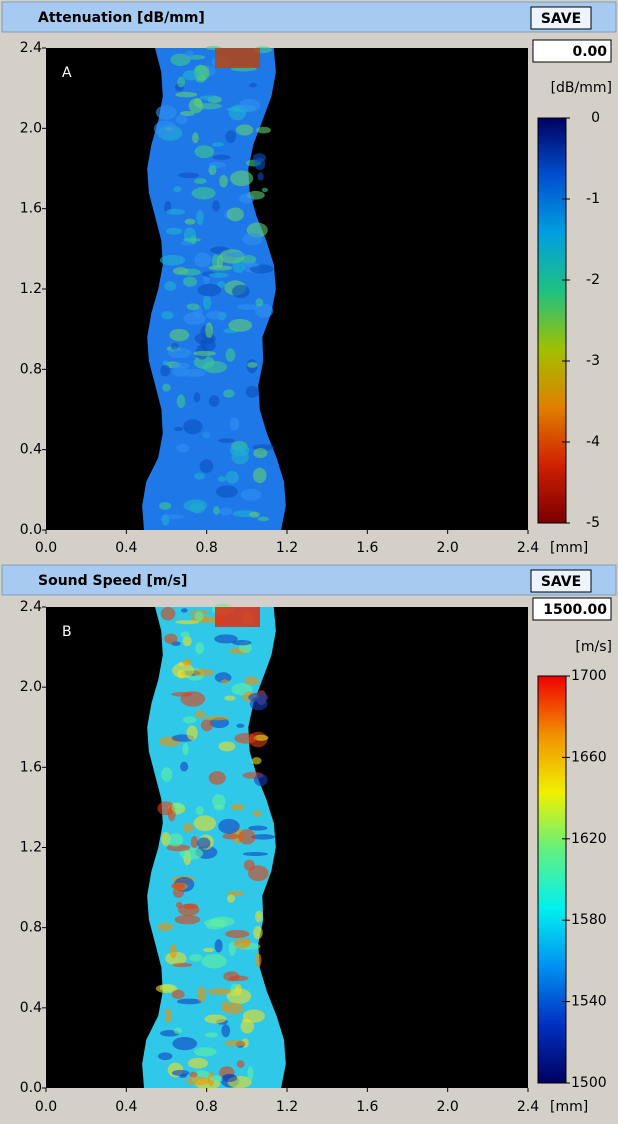 The width and height of the screenshot is (618, 1124). What do you see at coordinates (237, 58) in the screenshot?
I see `specimen-top` at bounding box center [237, 58].